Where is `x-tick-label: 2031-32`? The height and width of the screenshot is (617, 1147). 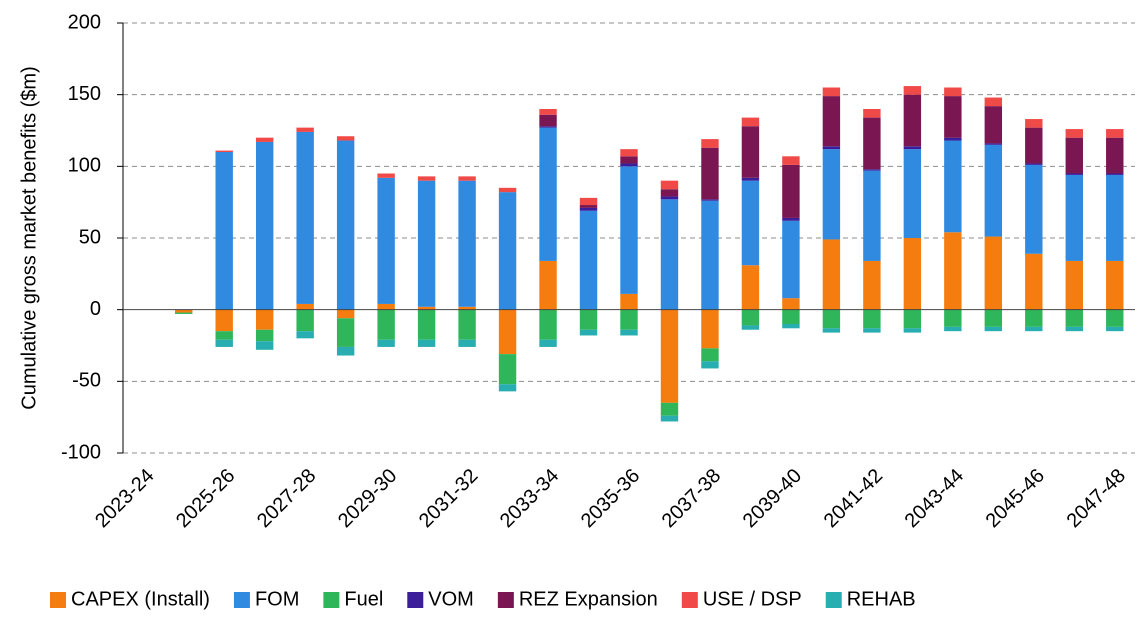 x-tick-label: 2031-32 is located at coordinates (448, 498).